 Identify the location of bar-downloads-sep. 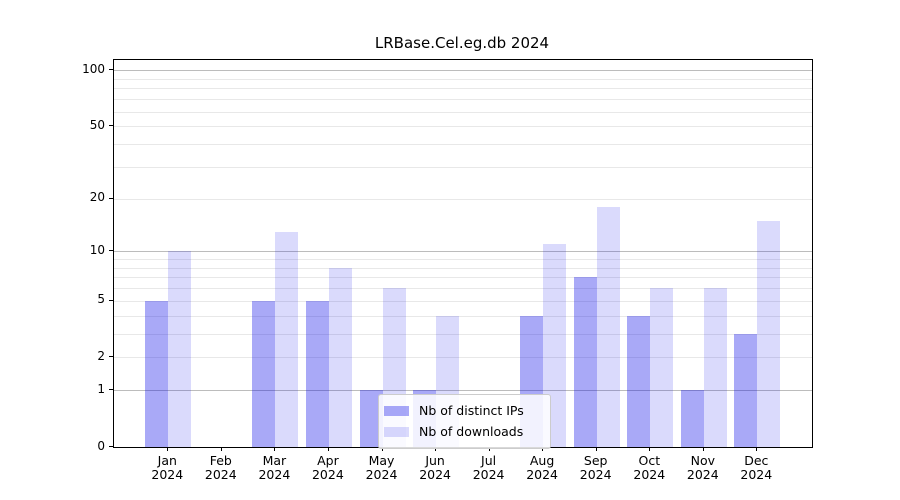
(608, 326).